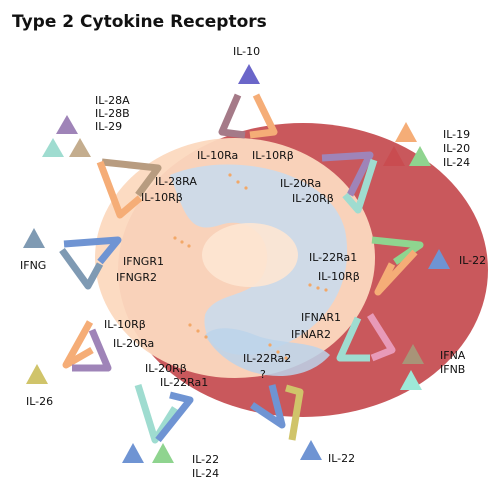 This screenshot has height=500, width=500. Describe the element at coordinates (452, 369) in the screenshot. I see `ligand-label-ifnb: IFNB` at that location.